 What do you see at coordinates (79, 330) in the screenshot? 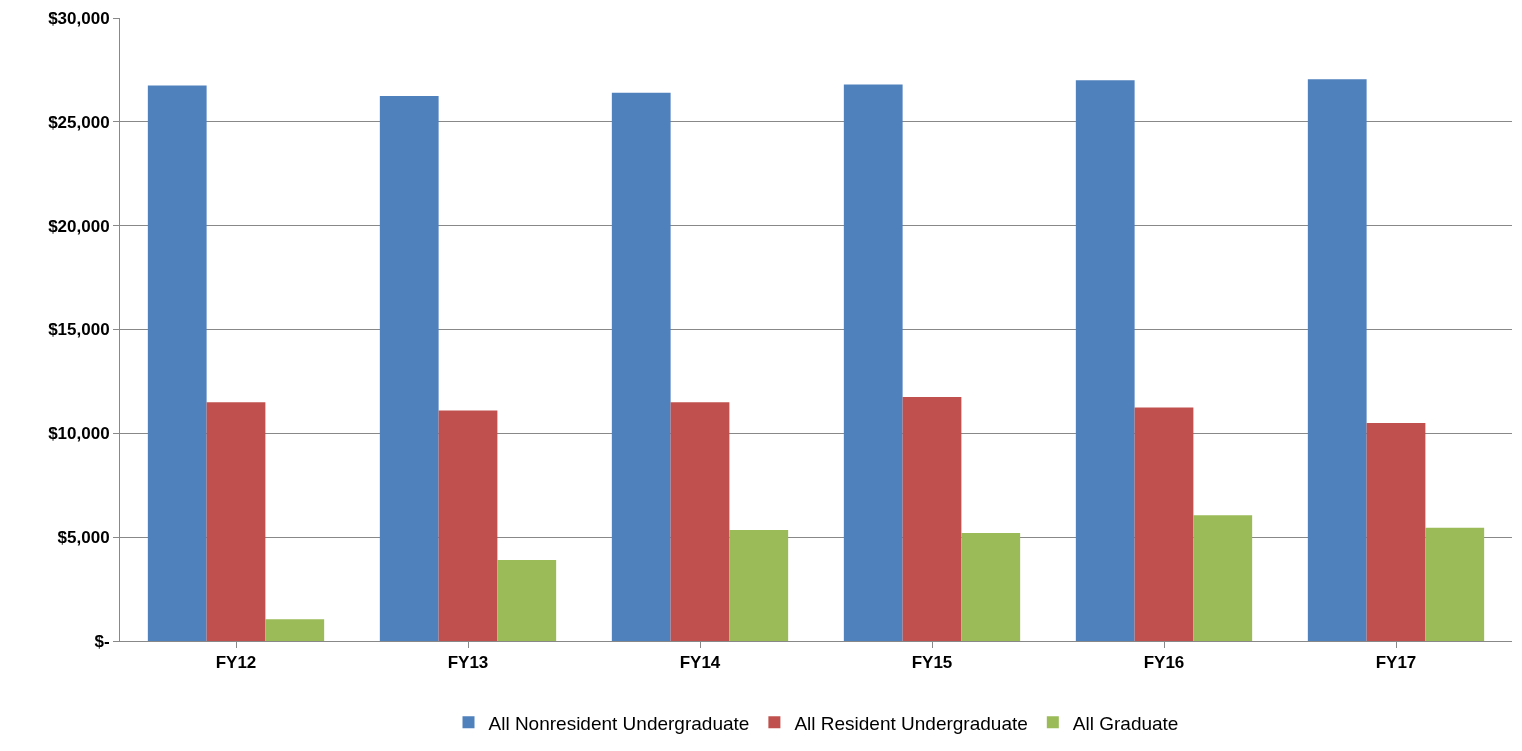
I see `y-tick-label: $15,000` at bounding box center [79, 330].